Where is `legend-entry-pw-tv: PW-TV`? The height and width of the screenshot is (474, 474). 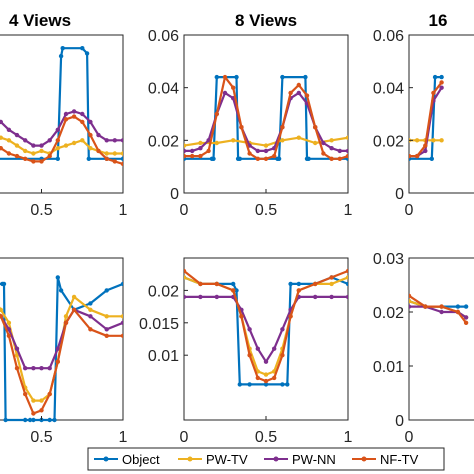
legend-entry-pw-tv: PW-TV is located at coordinates (213, 459).